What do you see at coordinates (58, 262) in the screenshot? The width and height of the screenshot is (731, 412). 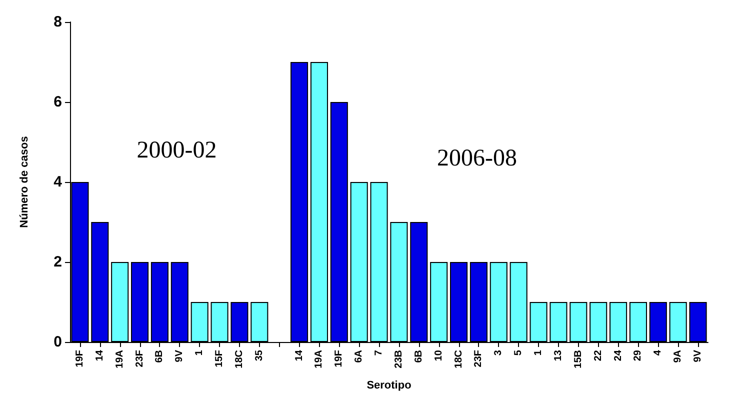 I see `y-tick-label: 2` at bounding box center [58, 262].